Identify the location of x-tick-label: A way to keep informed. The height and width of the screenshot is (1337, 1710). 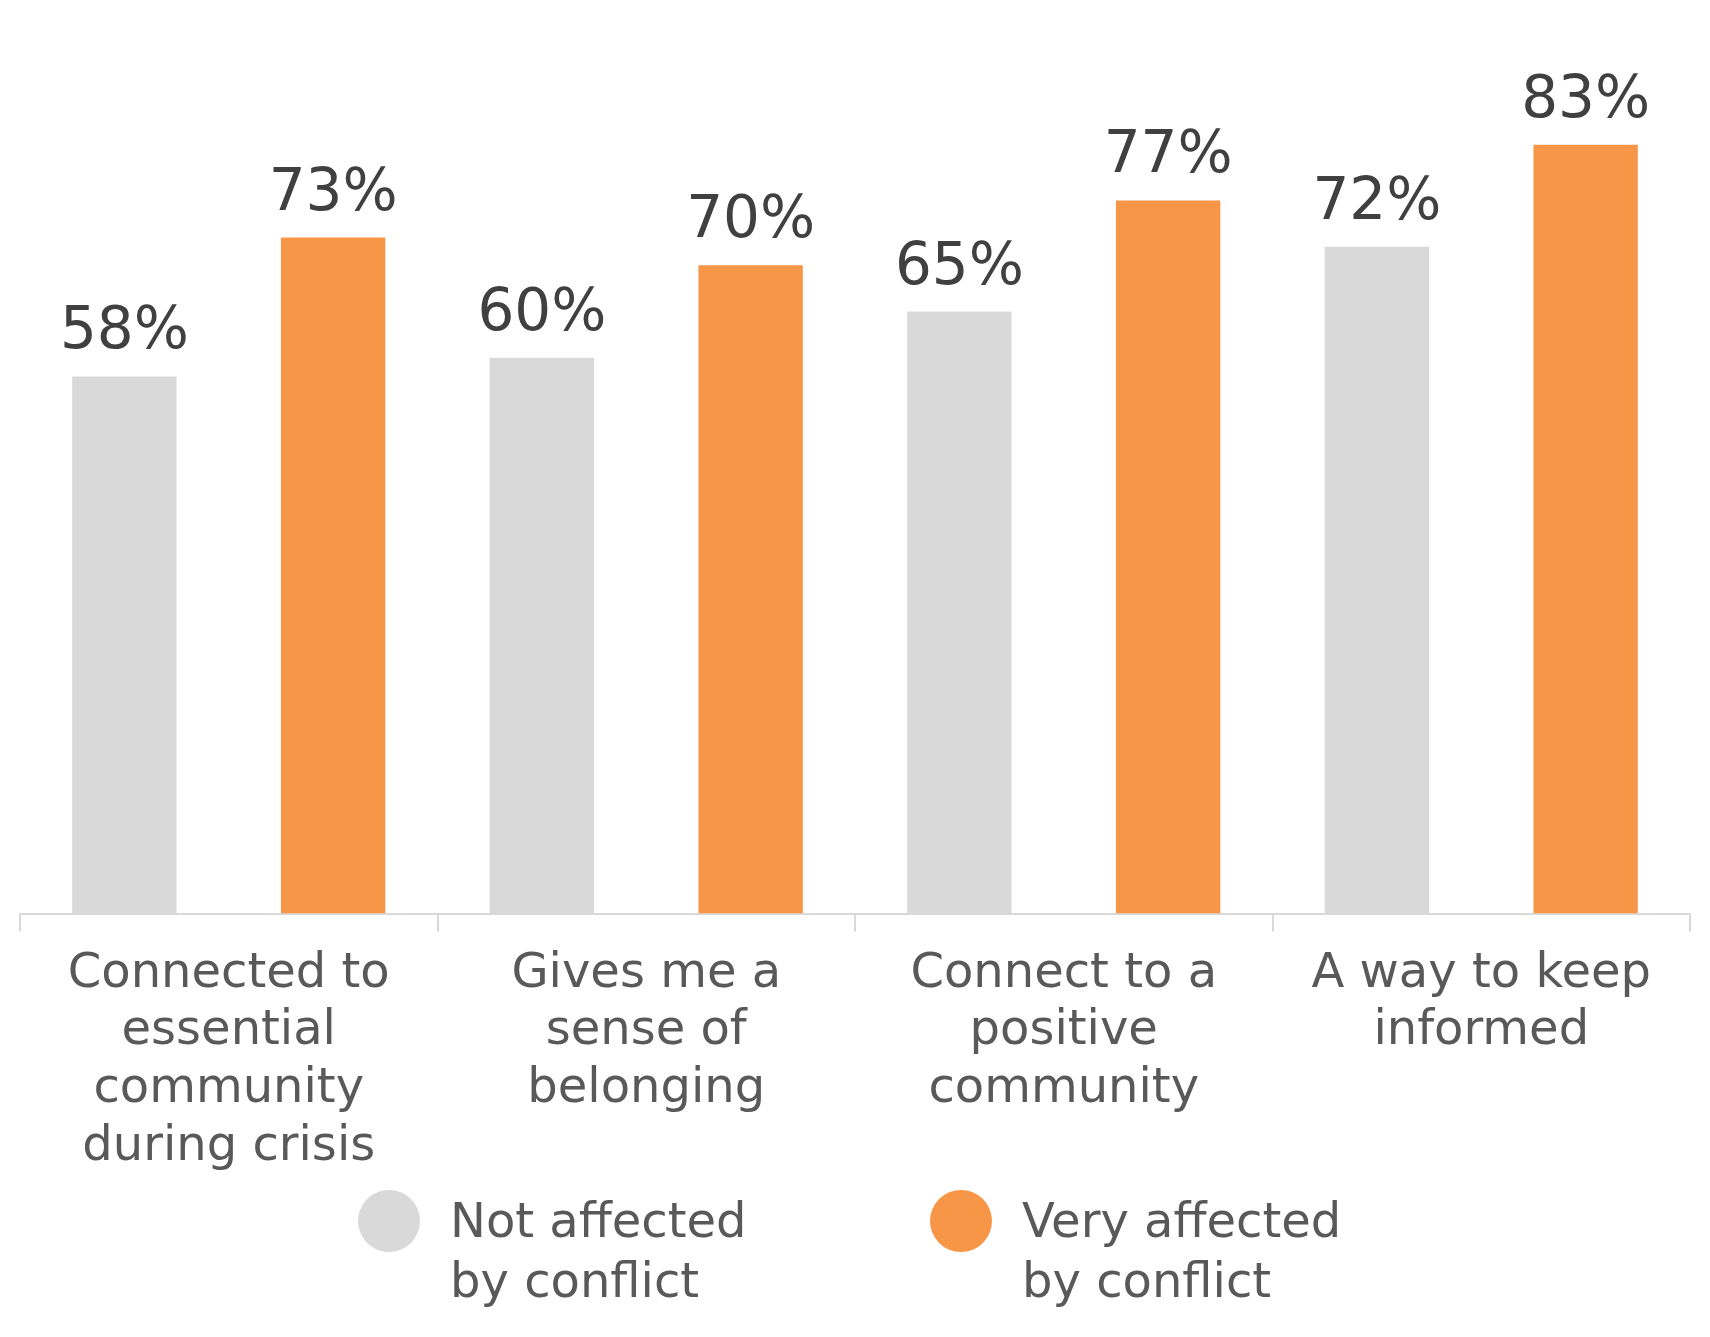
(1481, 998).